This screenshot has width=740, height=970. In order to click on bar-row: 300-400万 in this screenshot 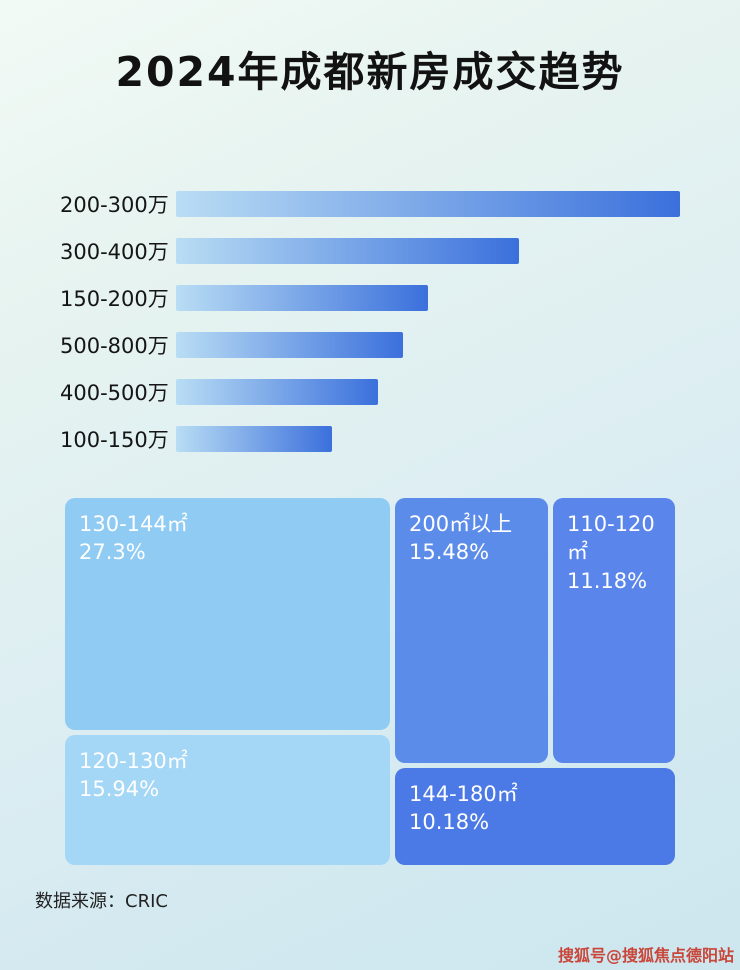, I will do `click(370, 250)`.